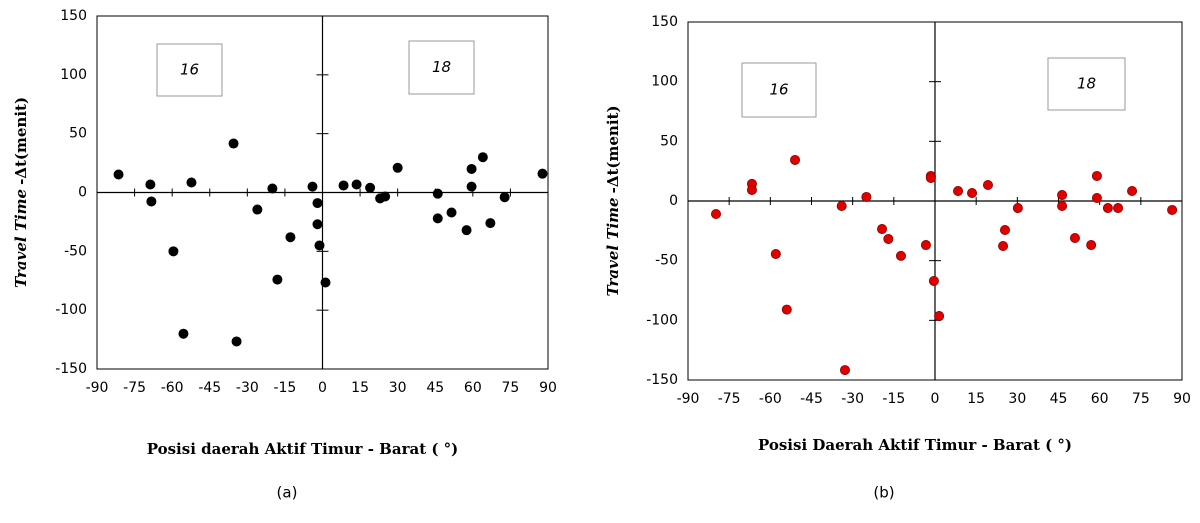 The height and width of the screenshot is (523, 1200). What do you see at coordinates (287, 493) in the screenshot?
I see `caption: (a)` at bounding box center [287, 493].